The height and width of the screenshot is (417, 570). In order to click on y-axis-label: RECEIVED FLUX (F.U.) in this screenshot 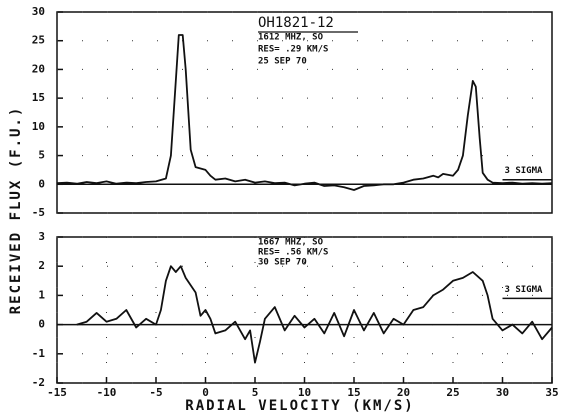, I will do `click(16, 210)`.